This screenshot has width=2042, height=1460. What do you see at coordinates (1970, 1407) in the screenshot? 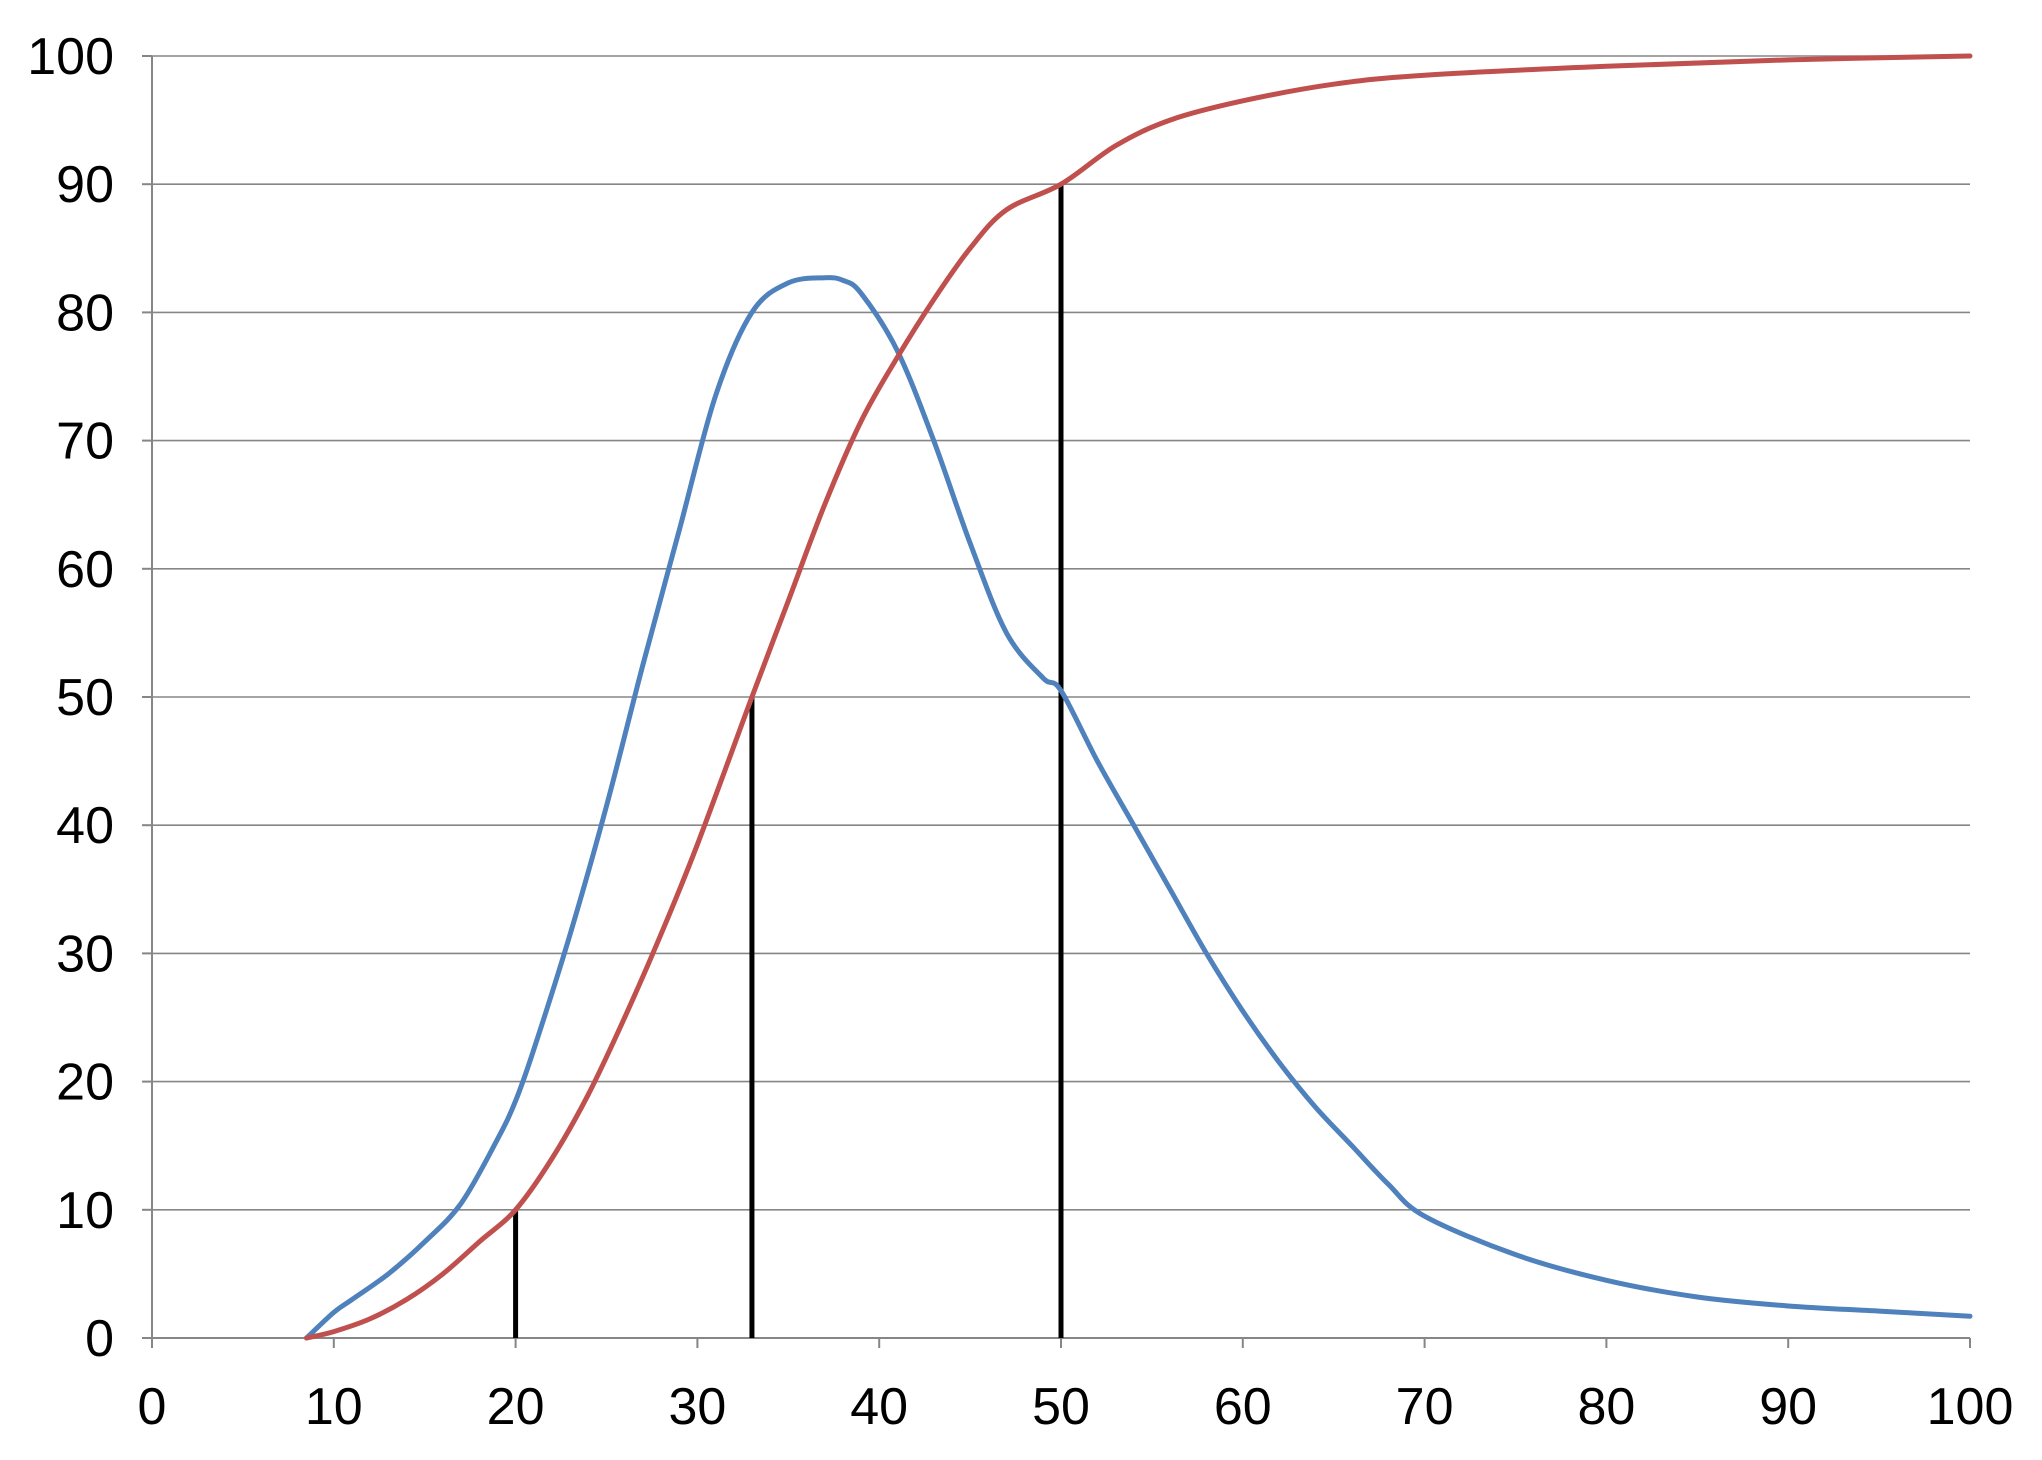
I see `x-tick-label: 100` at bounding box center [1970, 1407].